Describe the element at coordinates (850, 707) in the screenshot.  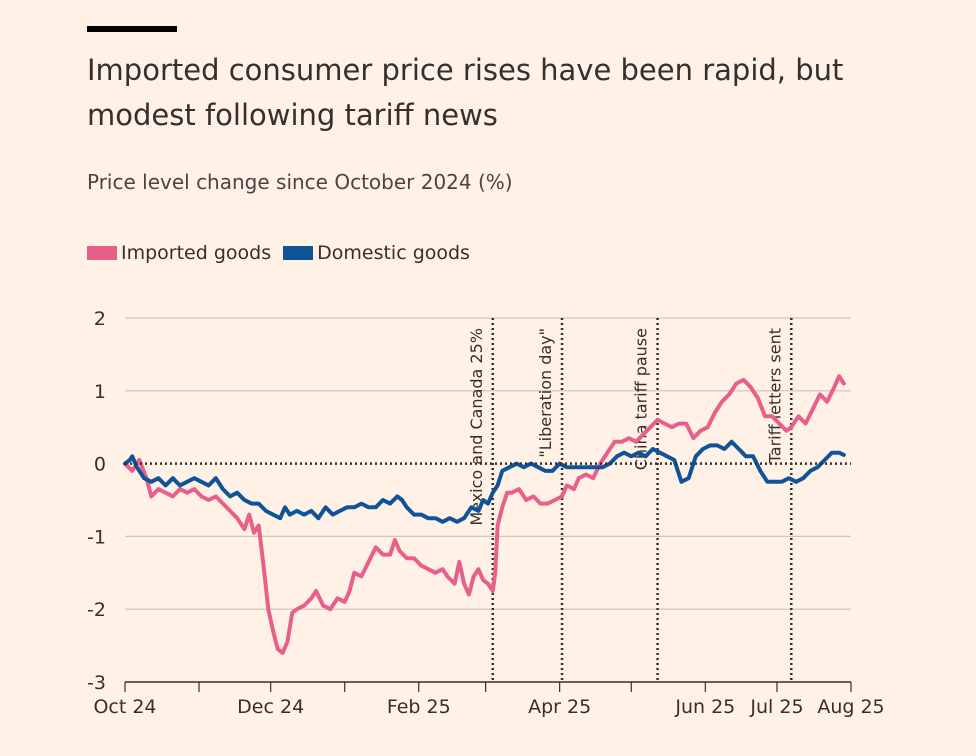
I see `x-tick-label: Aug 25` at that location.